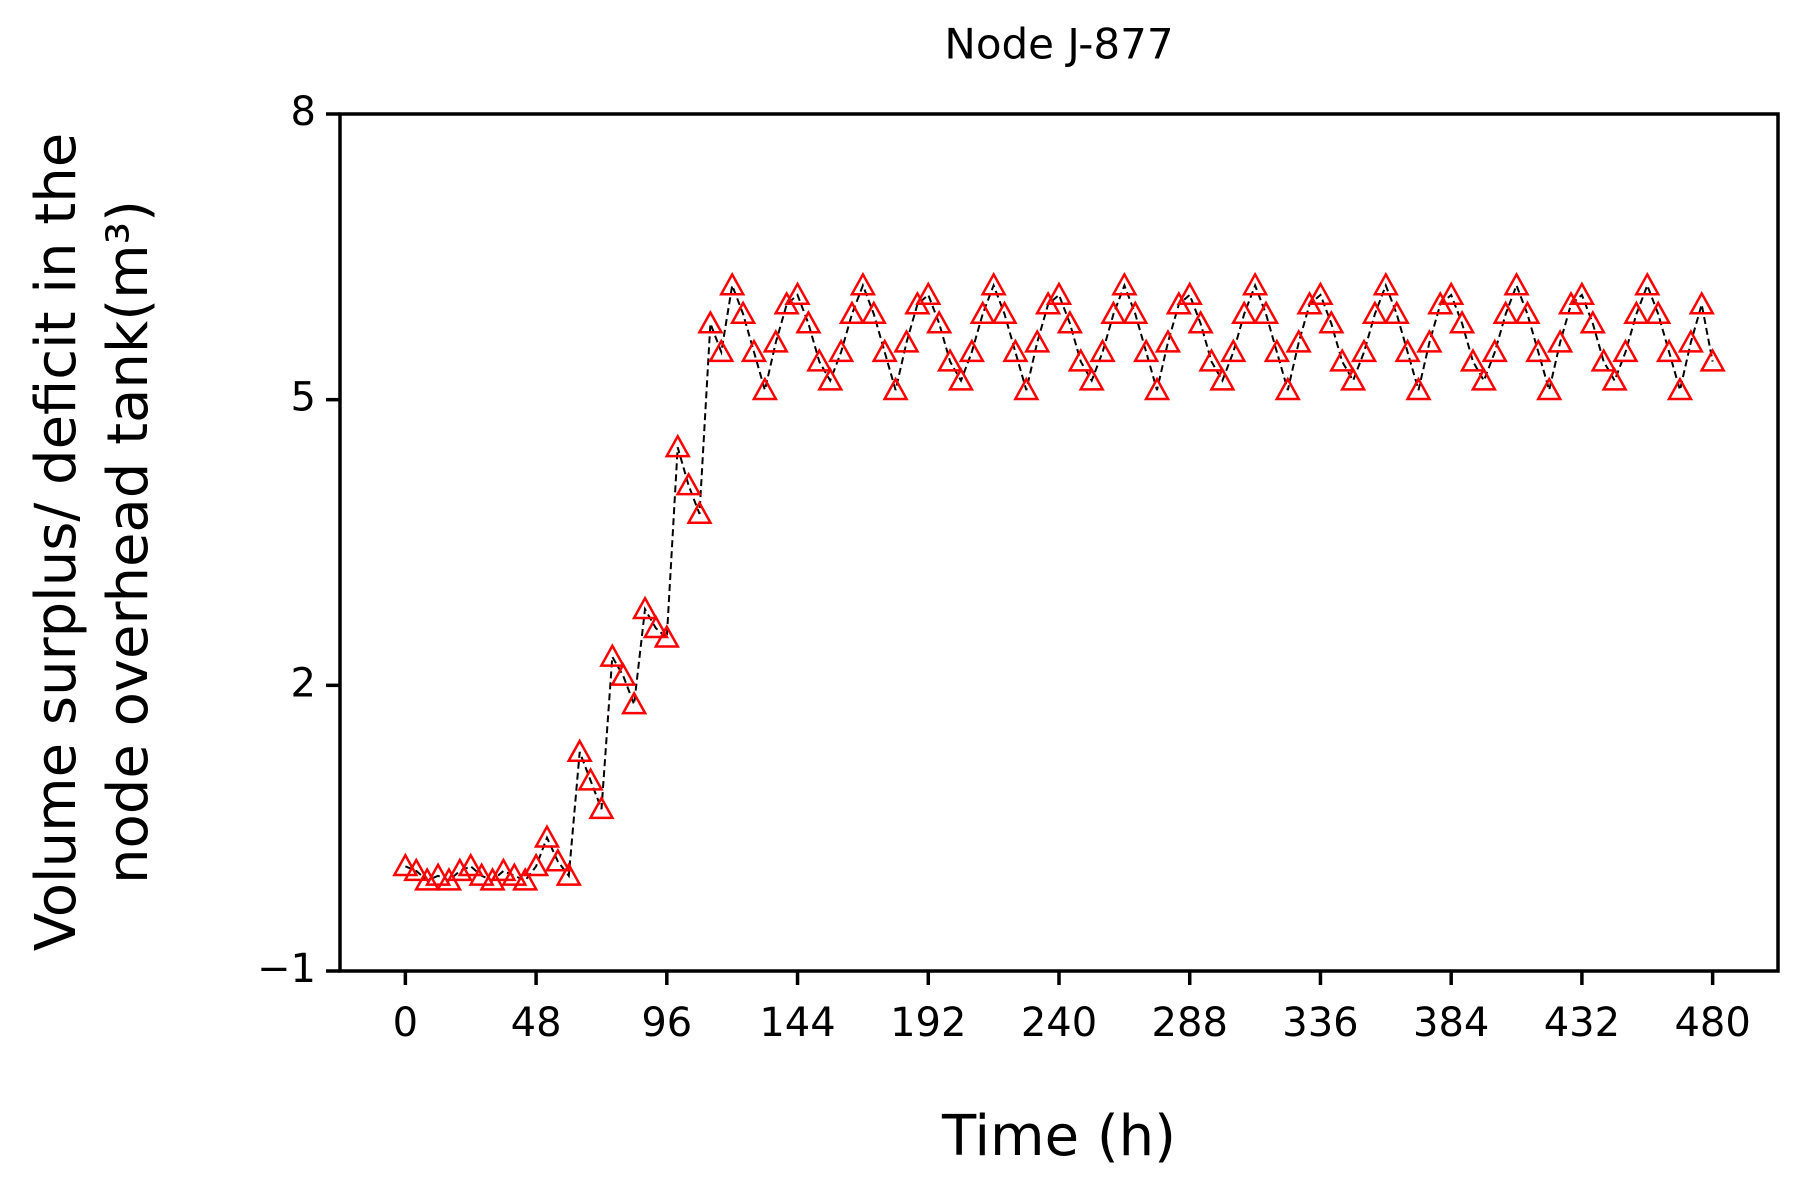 The image size is (1800, 1200). I want to click on x-tick-label: 288, so click(1190, 1023).